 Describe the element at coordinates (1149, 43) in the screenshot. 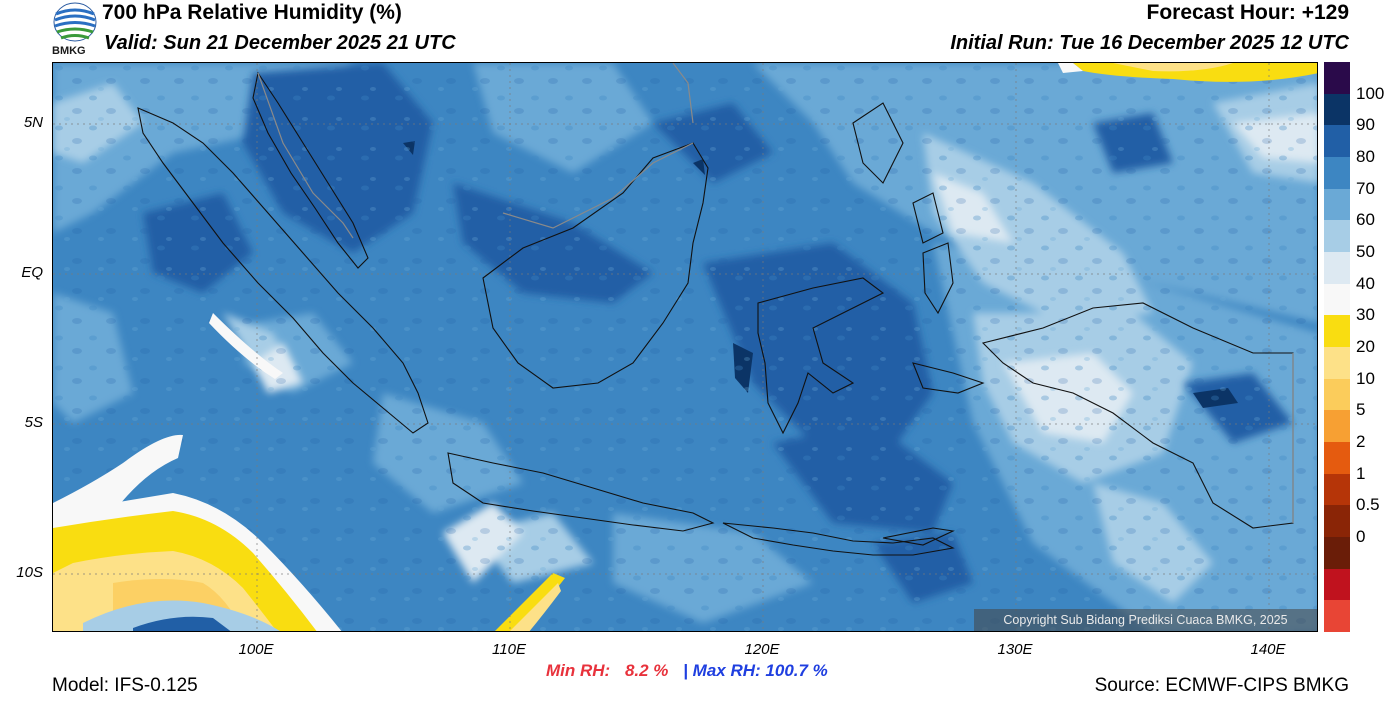

I see `initial-run: Initial Run: Tue 16 December 2025 12 UTC` at that location.